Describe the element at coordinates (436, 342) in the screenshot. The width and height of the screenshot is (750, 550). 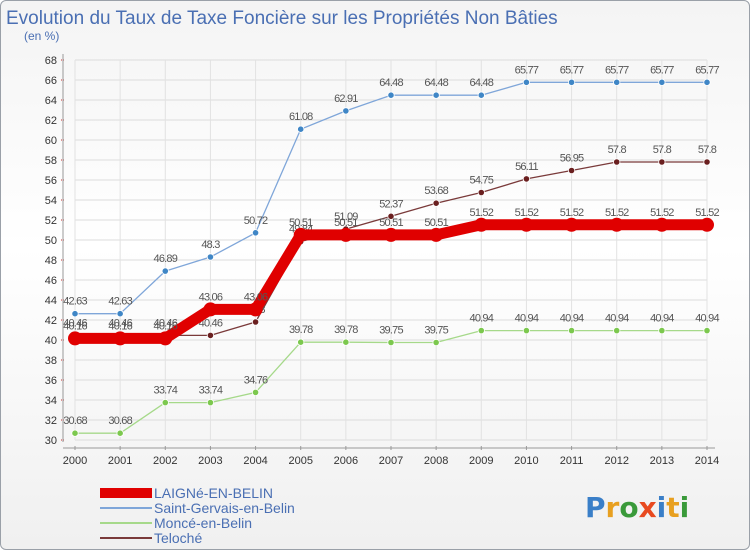
I see `data-point-Moncé-en-Belin-2008` at that location.